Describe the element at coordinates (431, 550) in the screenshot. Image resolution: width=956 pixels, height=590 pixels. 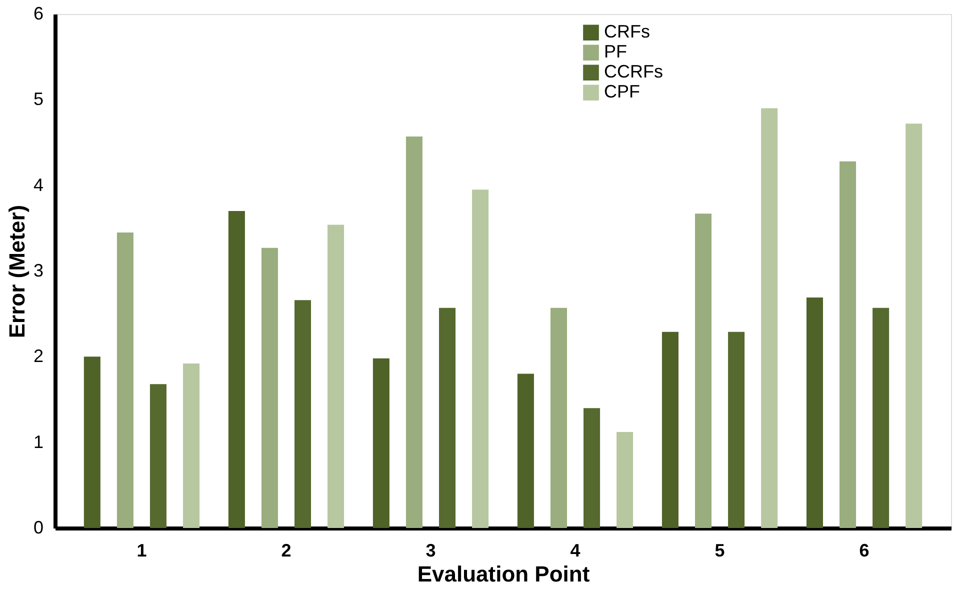
I see `x-tick-label: 3` at that location.